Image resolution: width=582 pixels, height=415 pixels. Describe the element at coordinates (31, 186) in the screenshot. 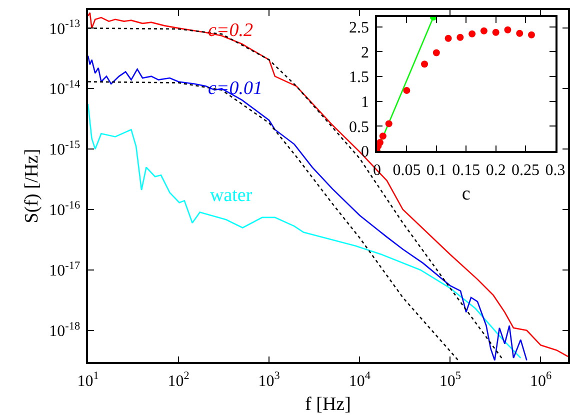

I see `y-axis-title: S(f) [/Hz]` at that location.